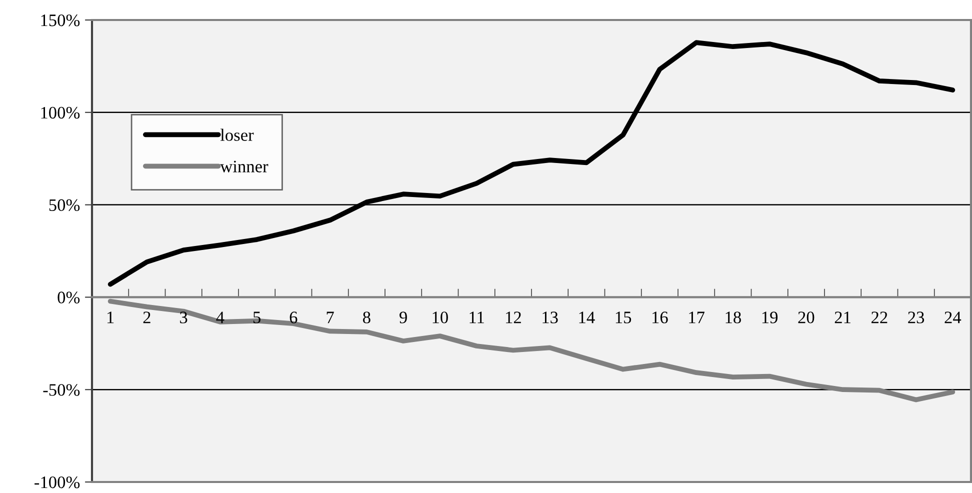 The image size is (972, 493). What do you see at coordinates (244, 166) in the screenshot?
I see `legend-label: winner` at bounding box center [244, 166].